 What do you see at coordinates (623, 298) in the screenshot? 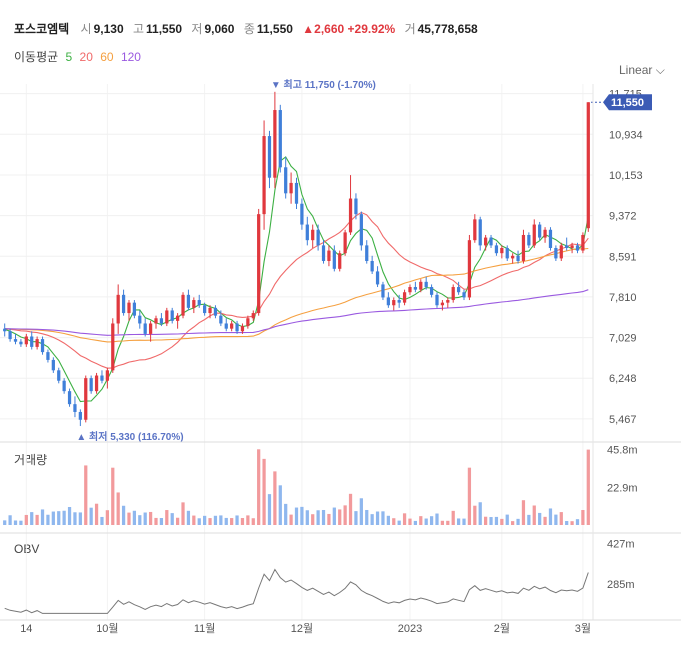
I see `price-tick-label: 7,810` at bounding box center [623, 298].